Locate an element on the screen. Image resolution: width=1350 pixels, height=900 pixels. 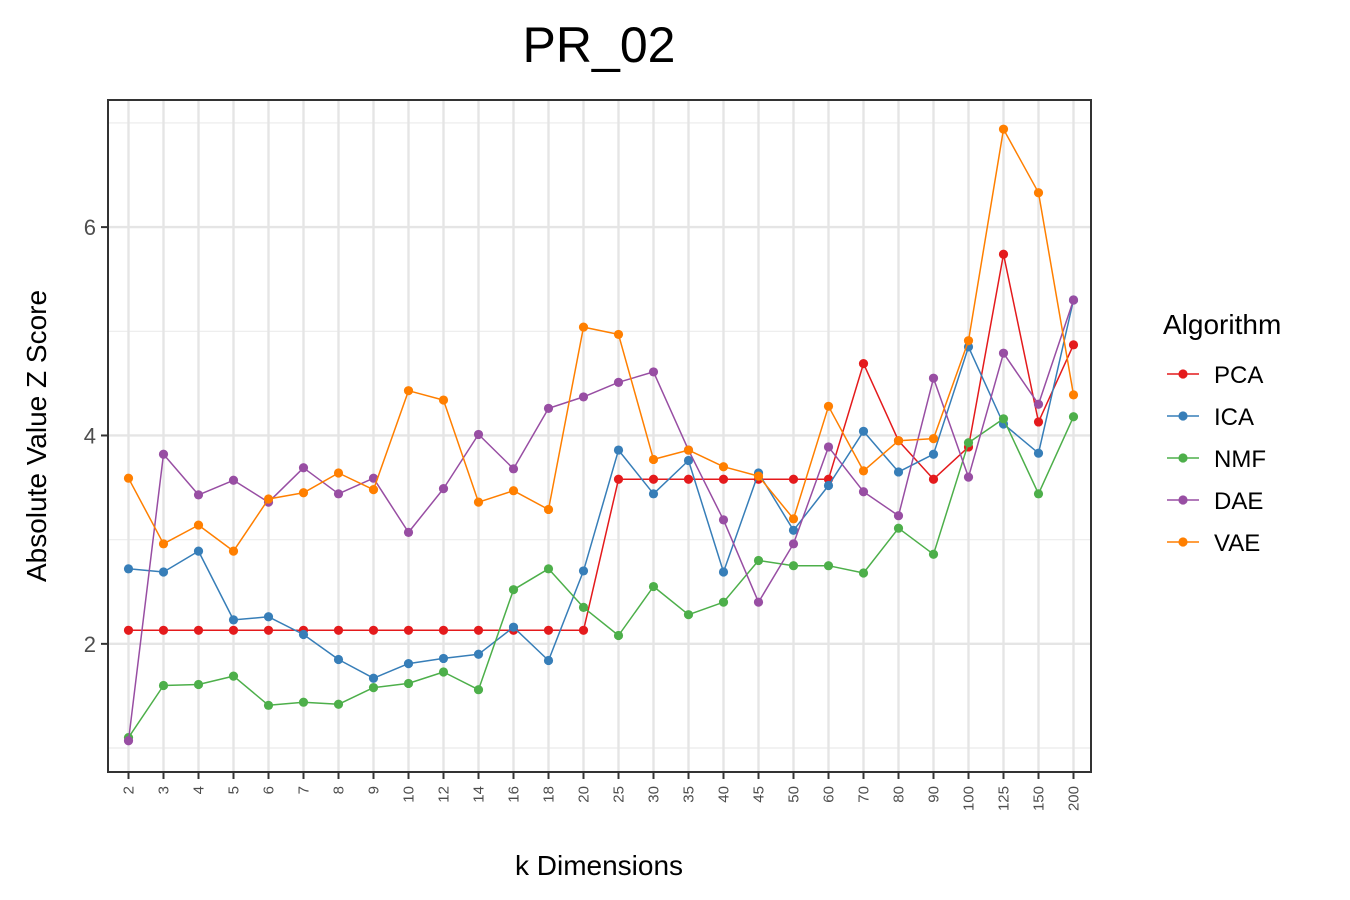
y-tick-label: 4 is located at coordinates (90, 435).